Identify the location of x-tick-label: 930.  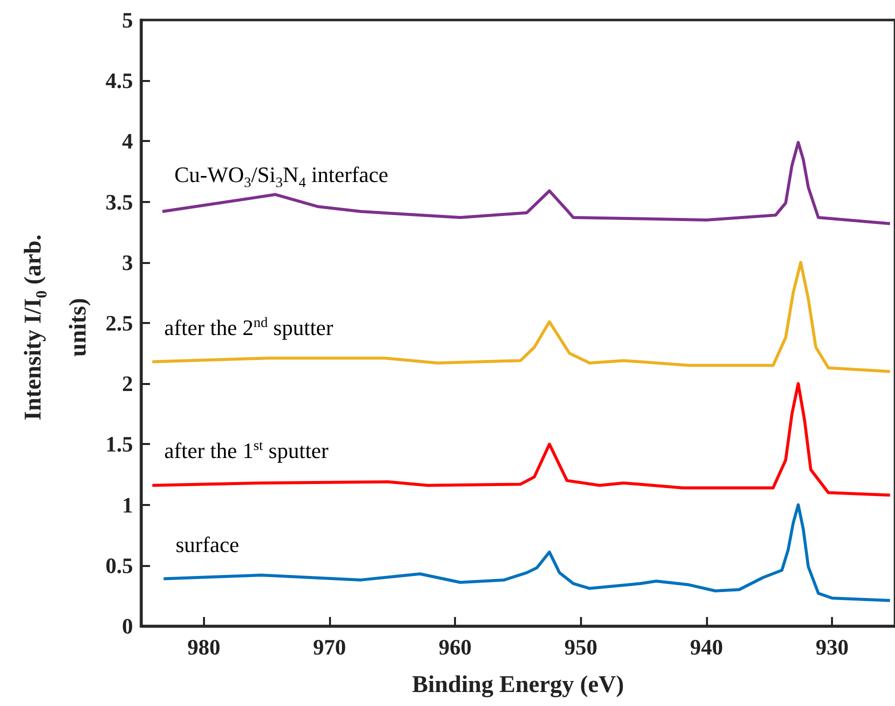
(832, 647).